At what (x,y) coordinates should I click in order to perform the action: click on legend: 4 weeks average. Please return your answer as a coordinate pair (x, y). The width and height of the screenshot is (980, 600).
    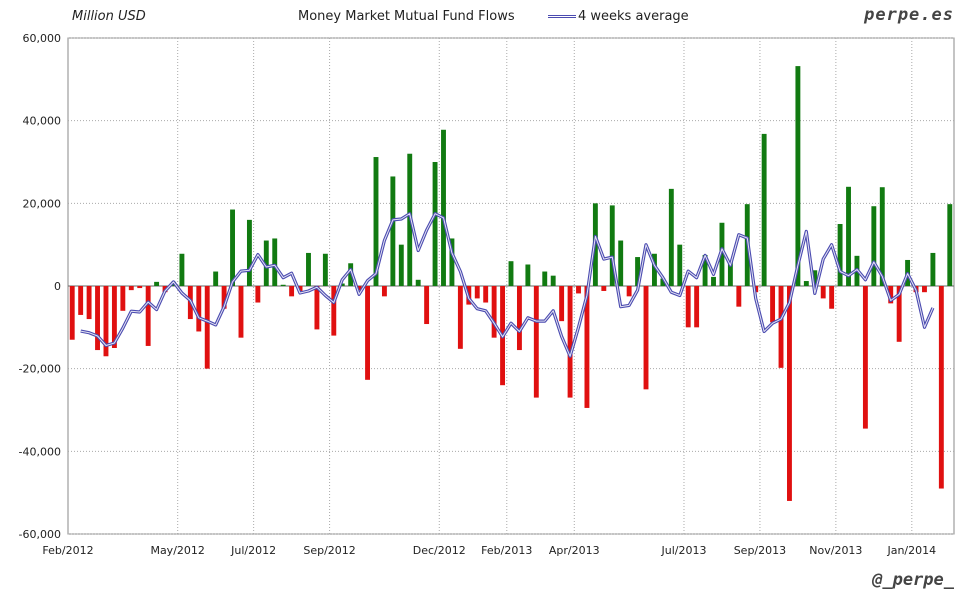
    Looking at the image, I should click on (618, 16).